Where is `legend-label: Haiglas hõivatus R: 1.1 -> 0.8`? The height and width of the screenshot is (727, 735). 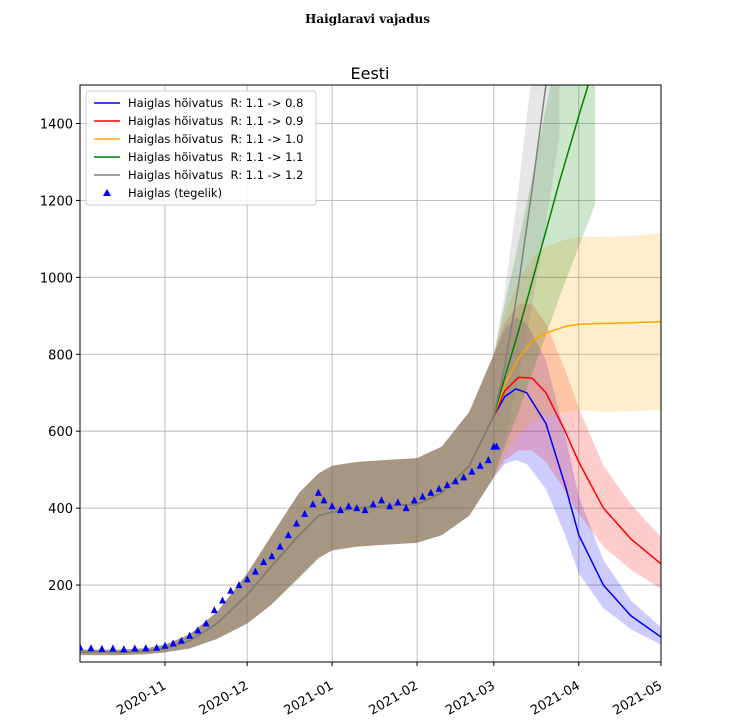
legend-label: Haiglas hõivatus R: 1.1 -> 0.8 is located at coordinates (215, 103).